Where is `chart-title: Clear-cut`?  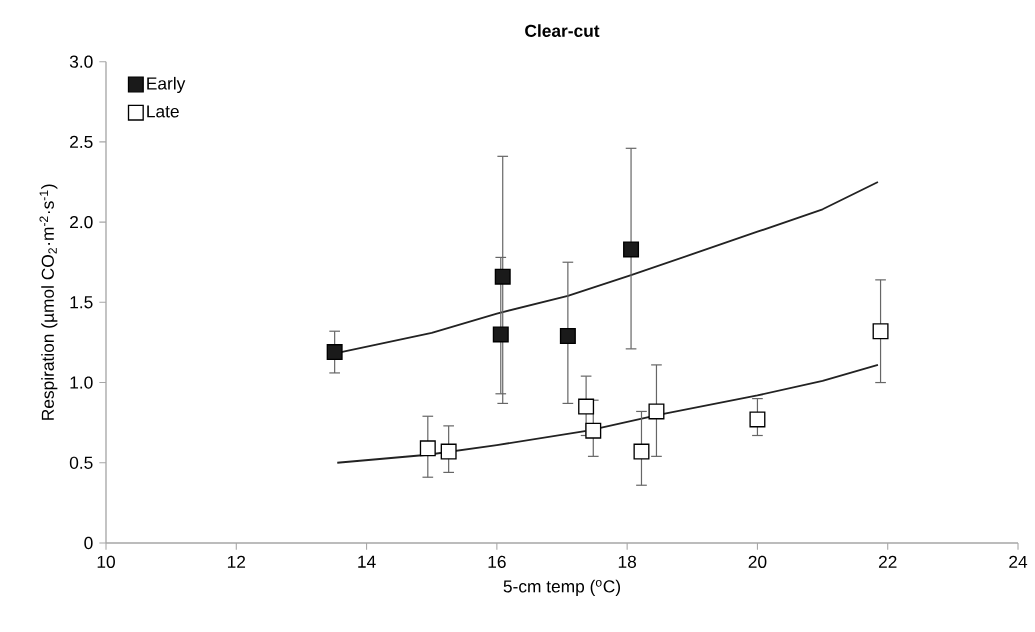
chart-title: Clear-cut is located at coordinates (562, 30).